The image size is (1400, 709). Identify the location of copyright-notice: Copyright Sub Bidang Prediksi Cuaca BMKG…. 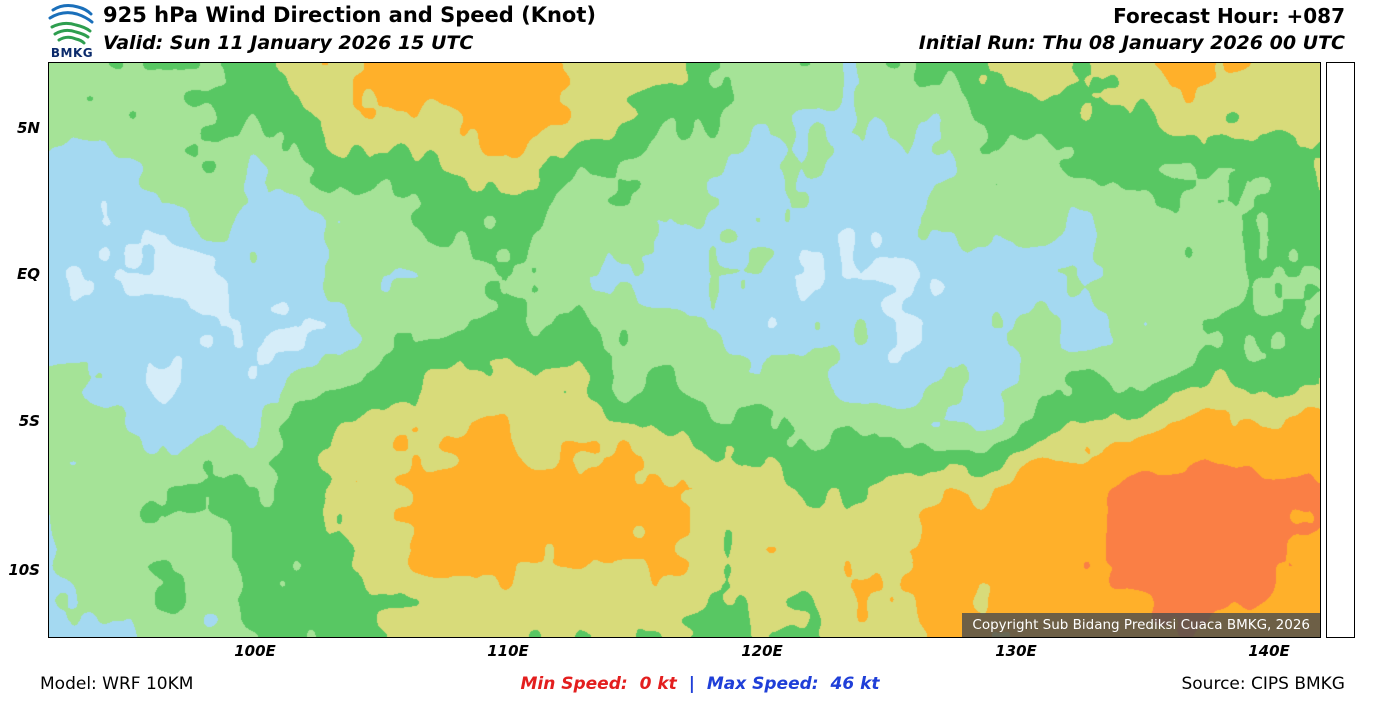
(1141, 625).